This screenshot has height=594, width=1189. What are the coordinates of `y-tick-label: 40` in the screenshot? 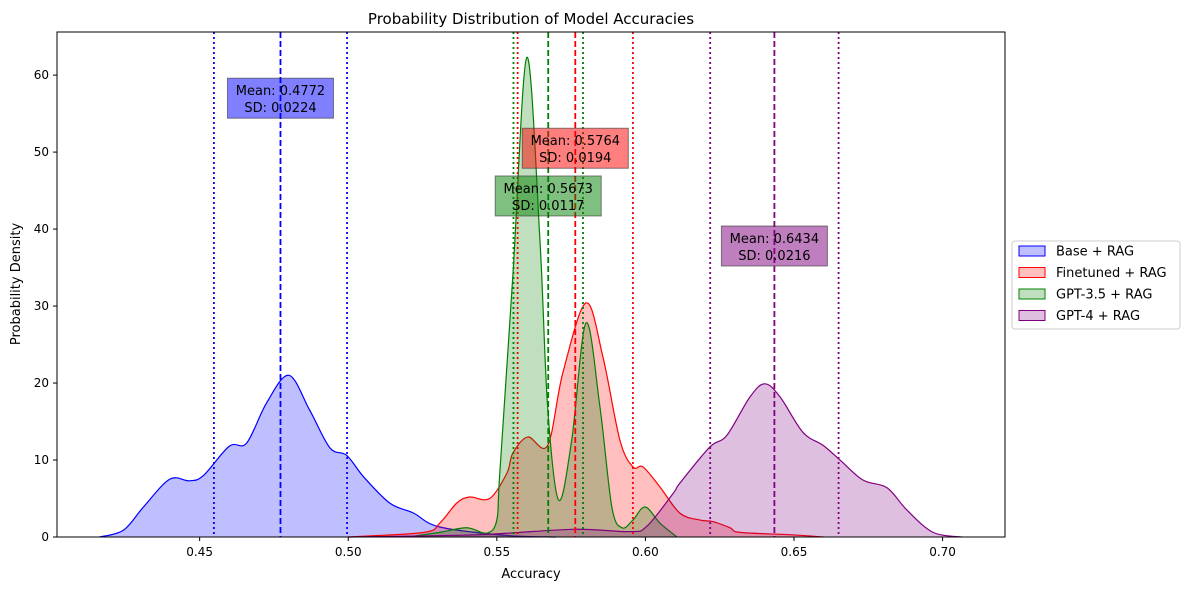 It's located at (41, 229).